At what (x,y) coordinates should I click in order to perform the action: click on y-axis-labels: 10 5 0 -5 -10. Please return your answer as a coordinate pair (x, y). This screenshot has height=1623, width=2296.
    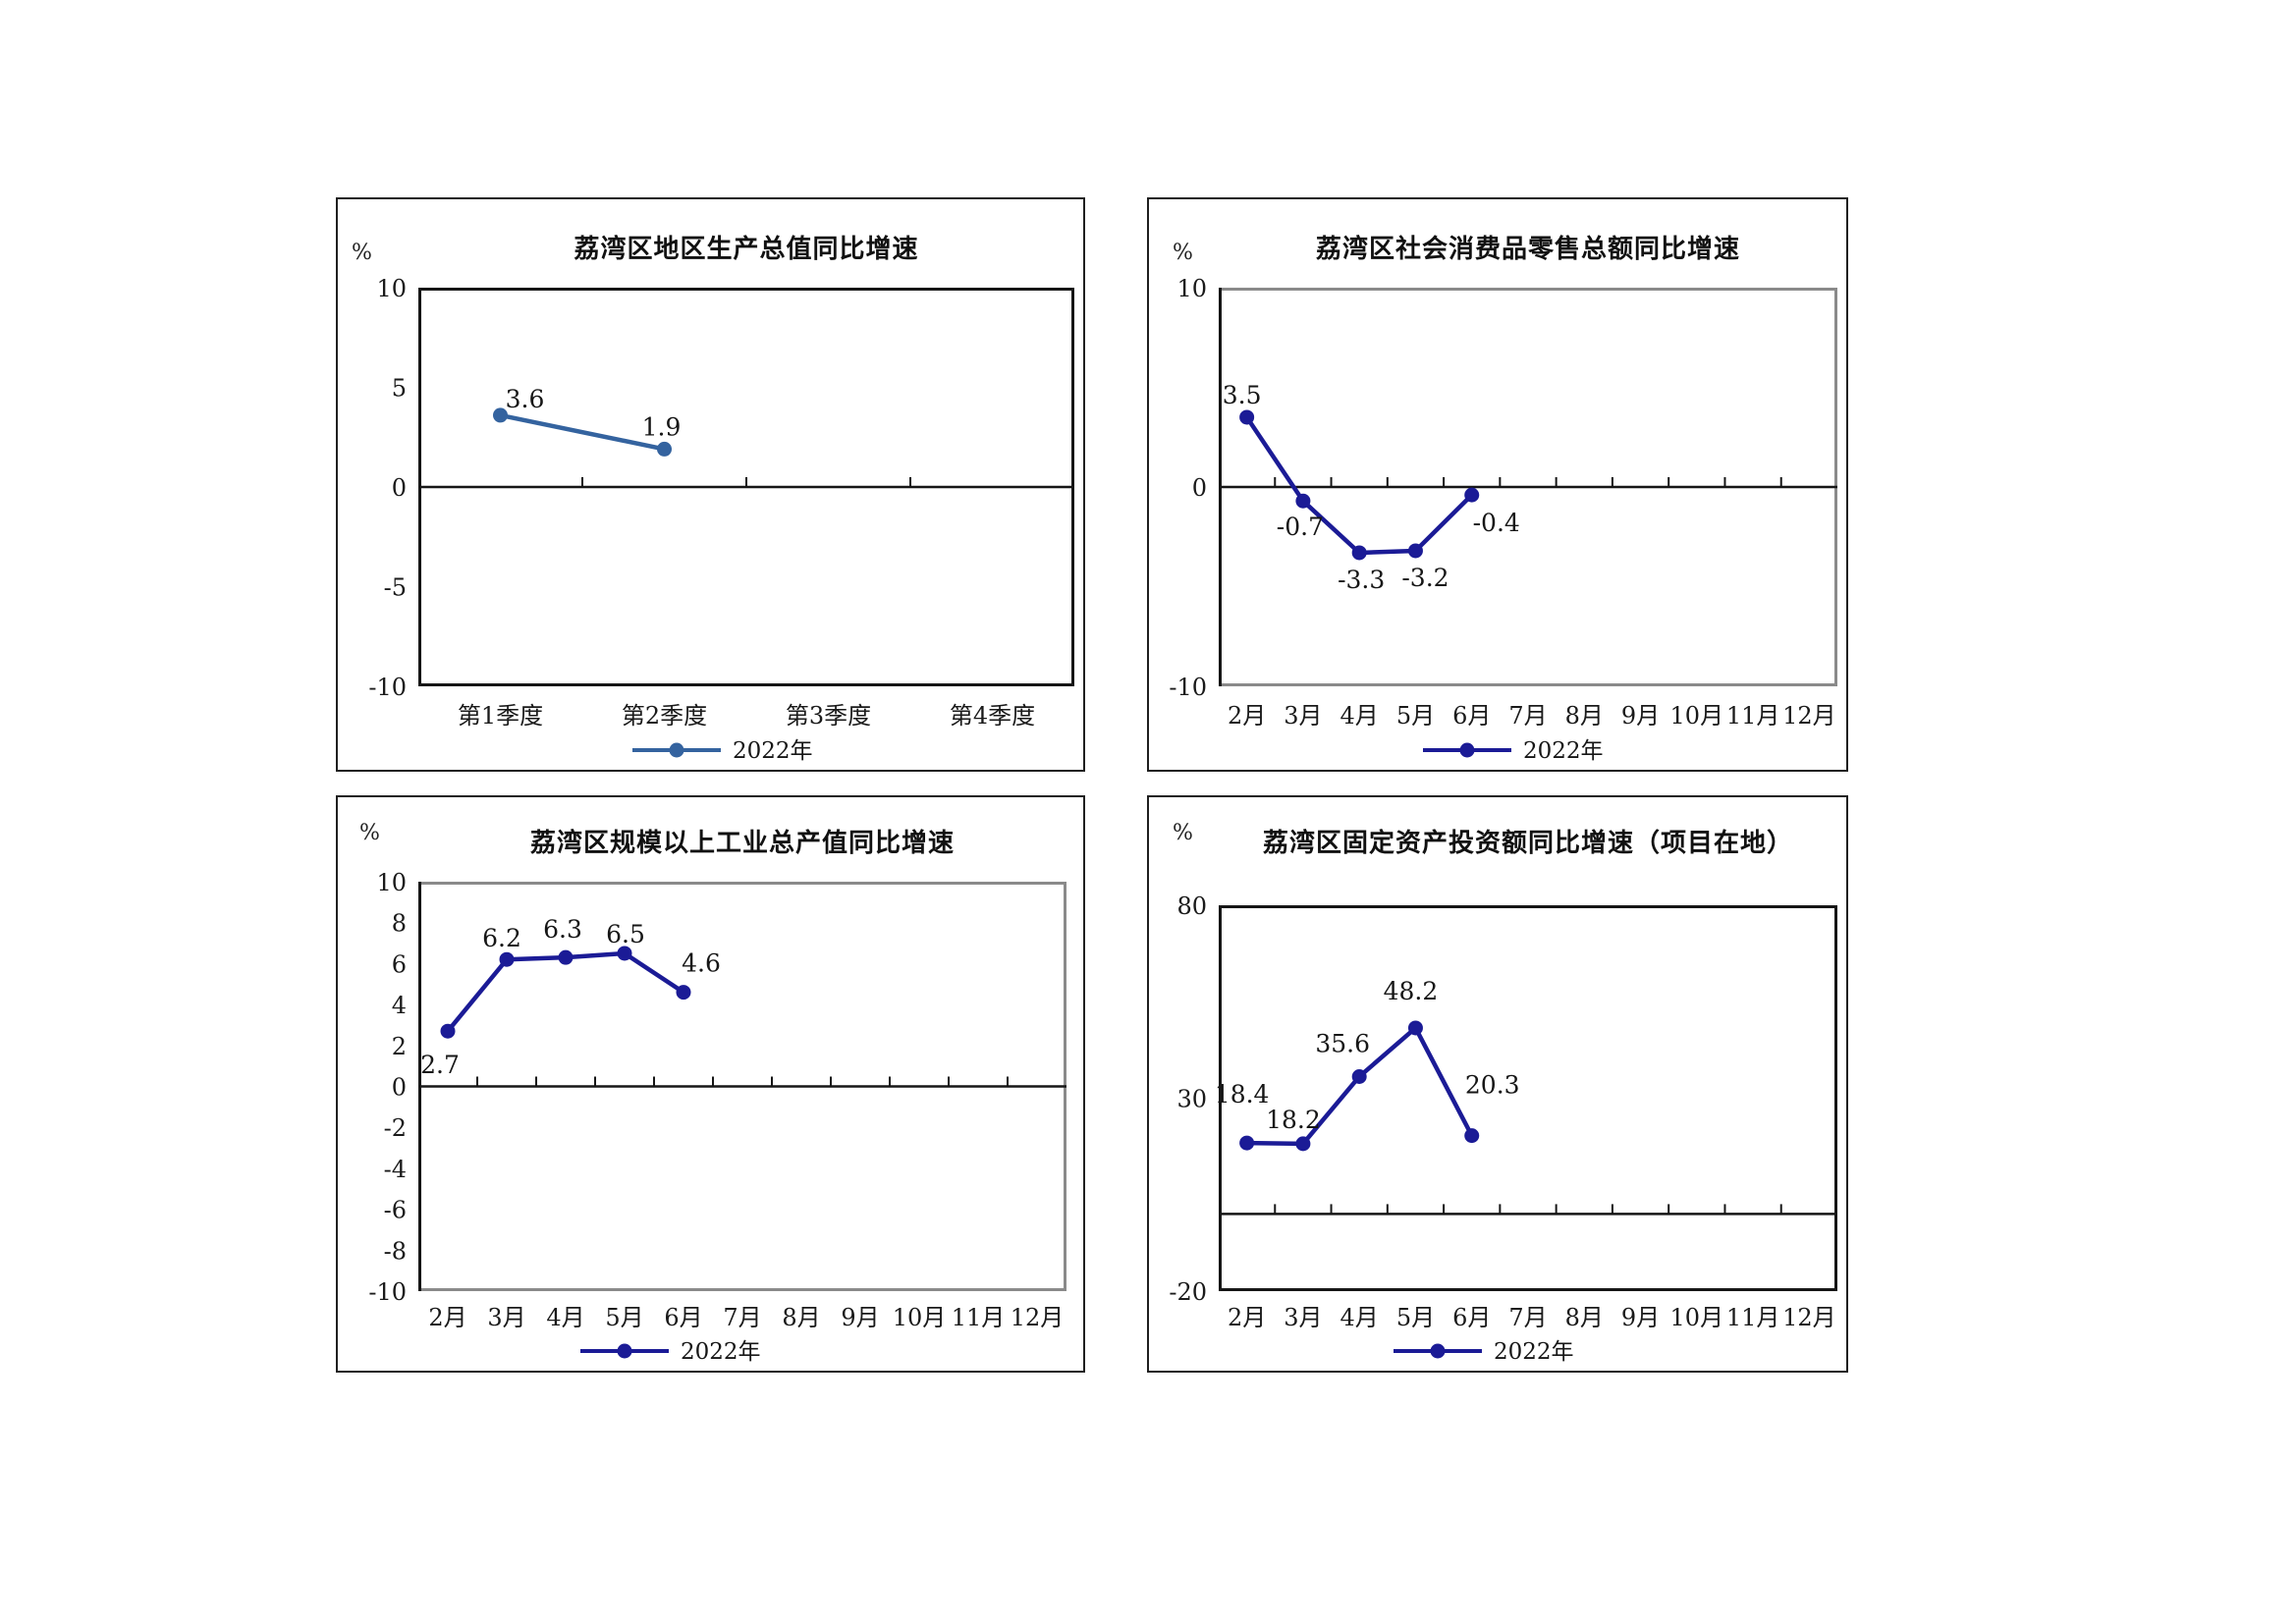
    Looking at the image, I should click on (387, 488).